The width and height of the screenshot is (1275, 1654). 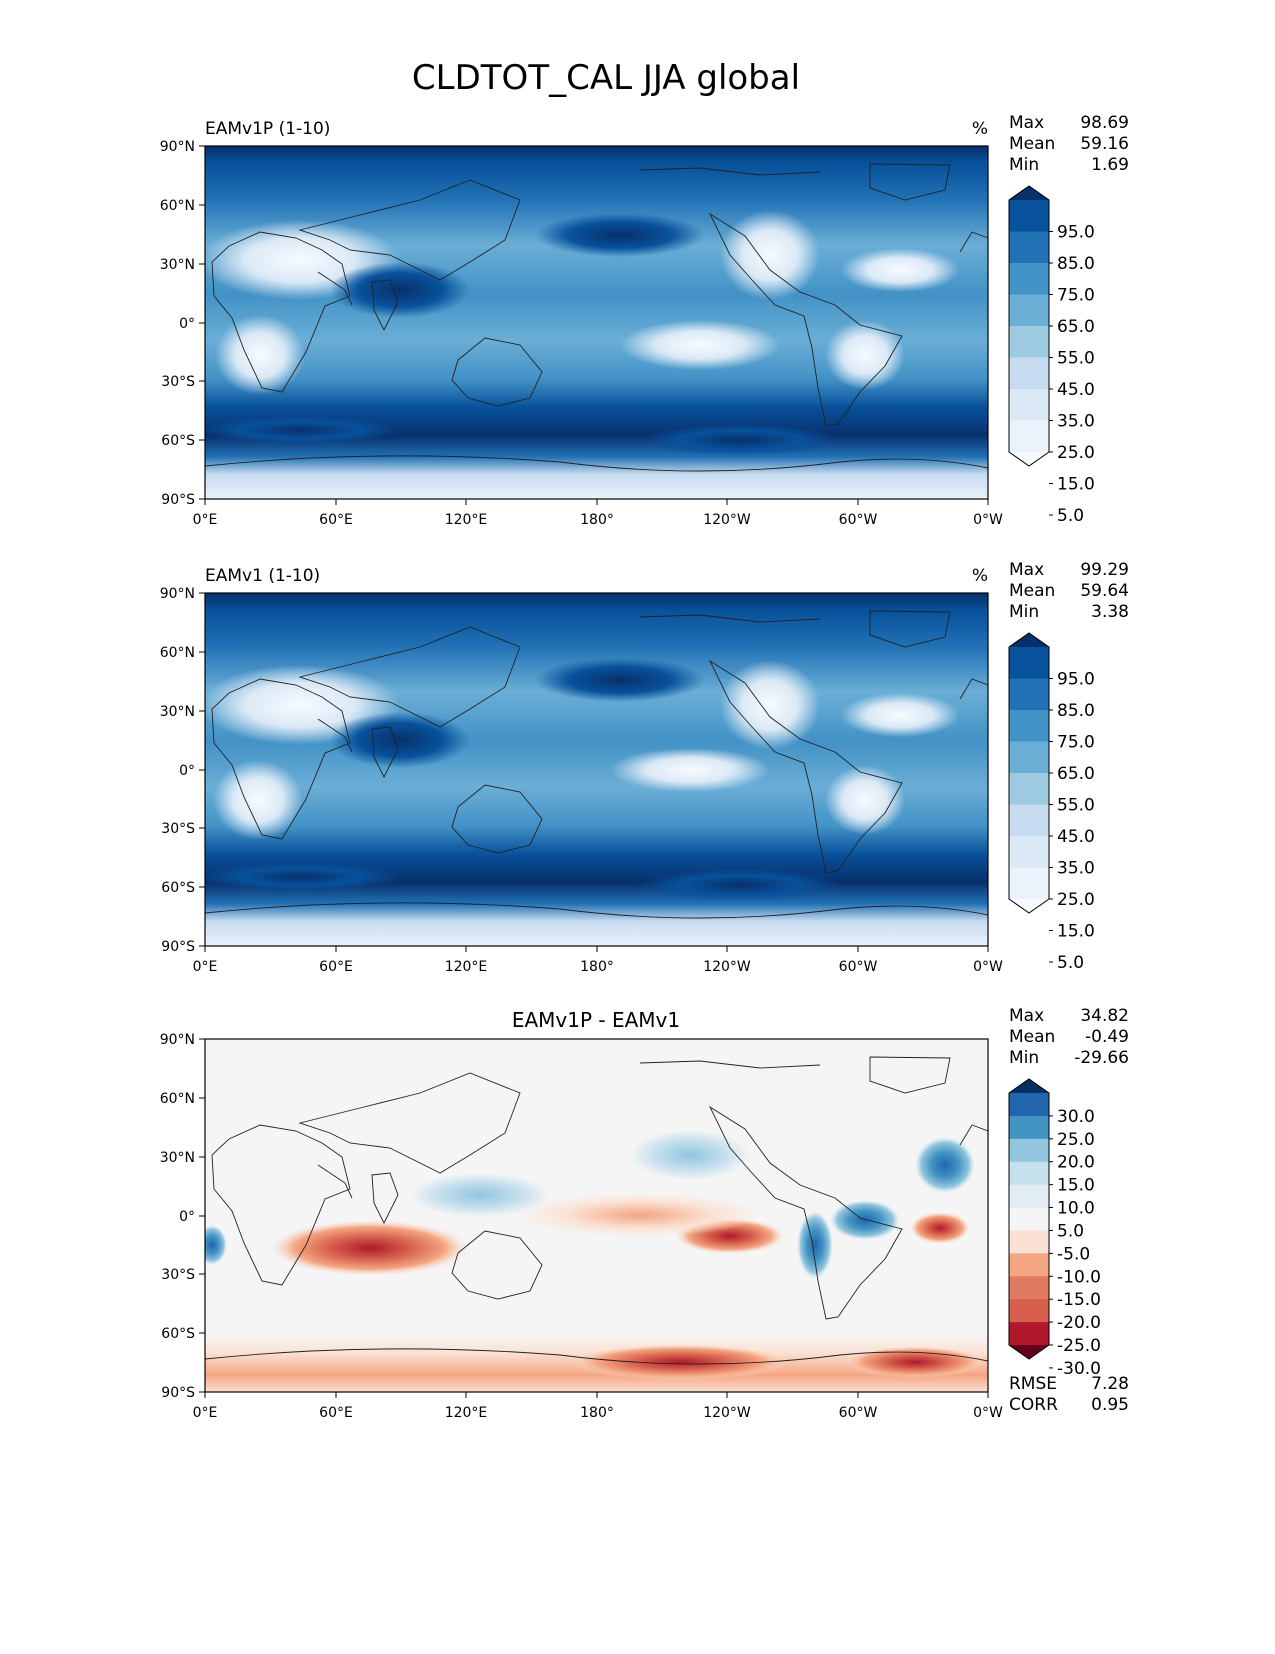 What do you see at coordinates (988, 967) in the screenshot?
I see `panel-2-lon-0w: 0°W` at bounding box center [988, 967].